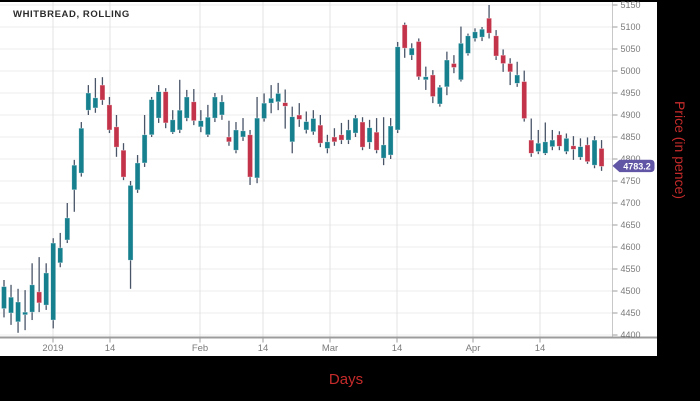  I want to click on y-tick-label: 4800, so click(631, 159).